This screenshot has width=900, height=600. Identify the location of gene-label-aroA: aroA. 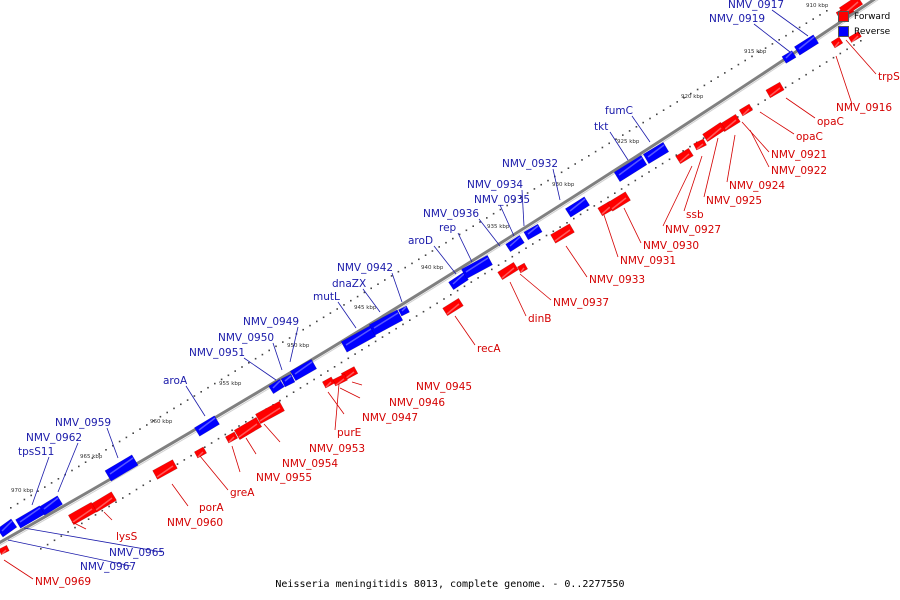
(175, 381).